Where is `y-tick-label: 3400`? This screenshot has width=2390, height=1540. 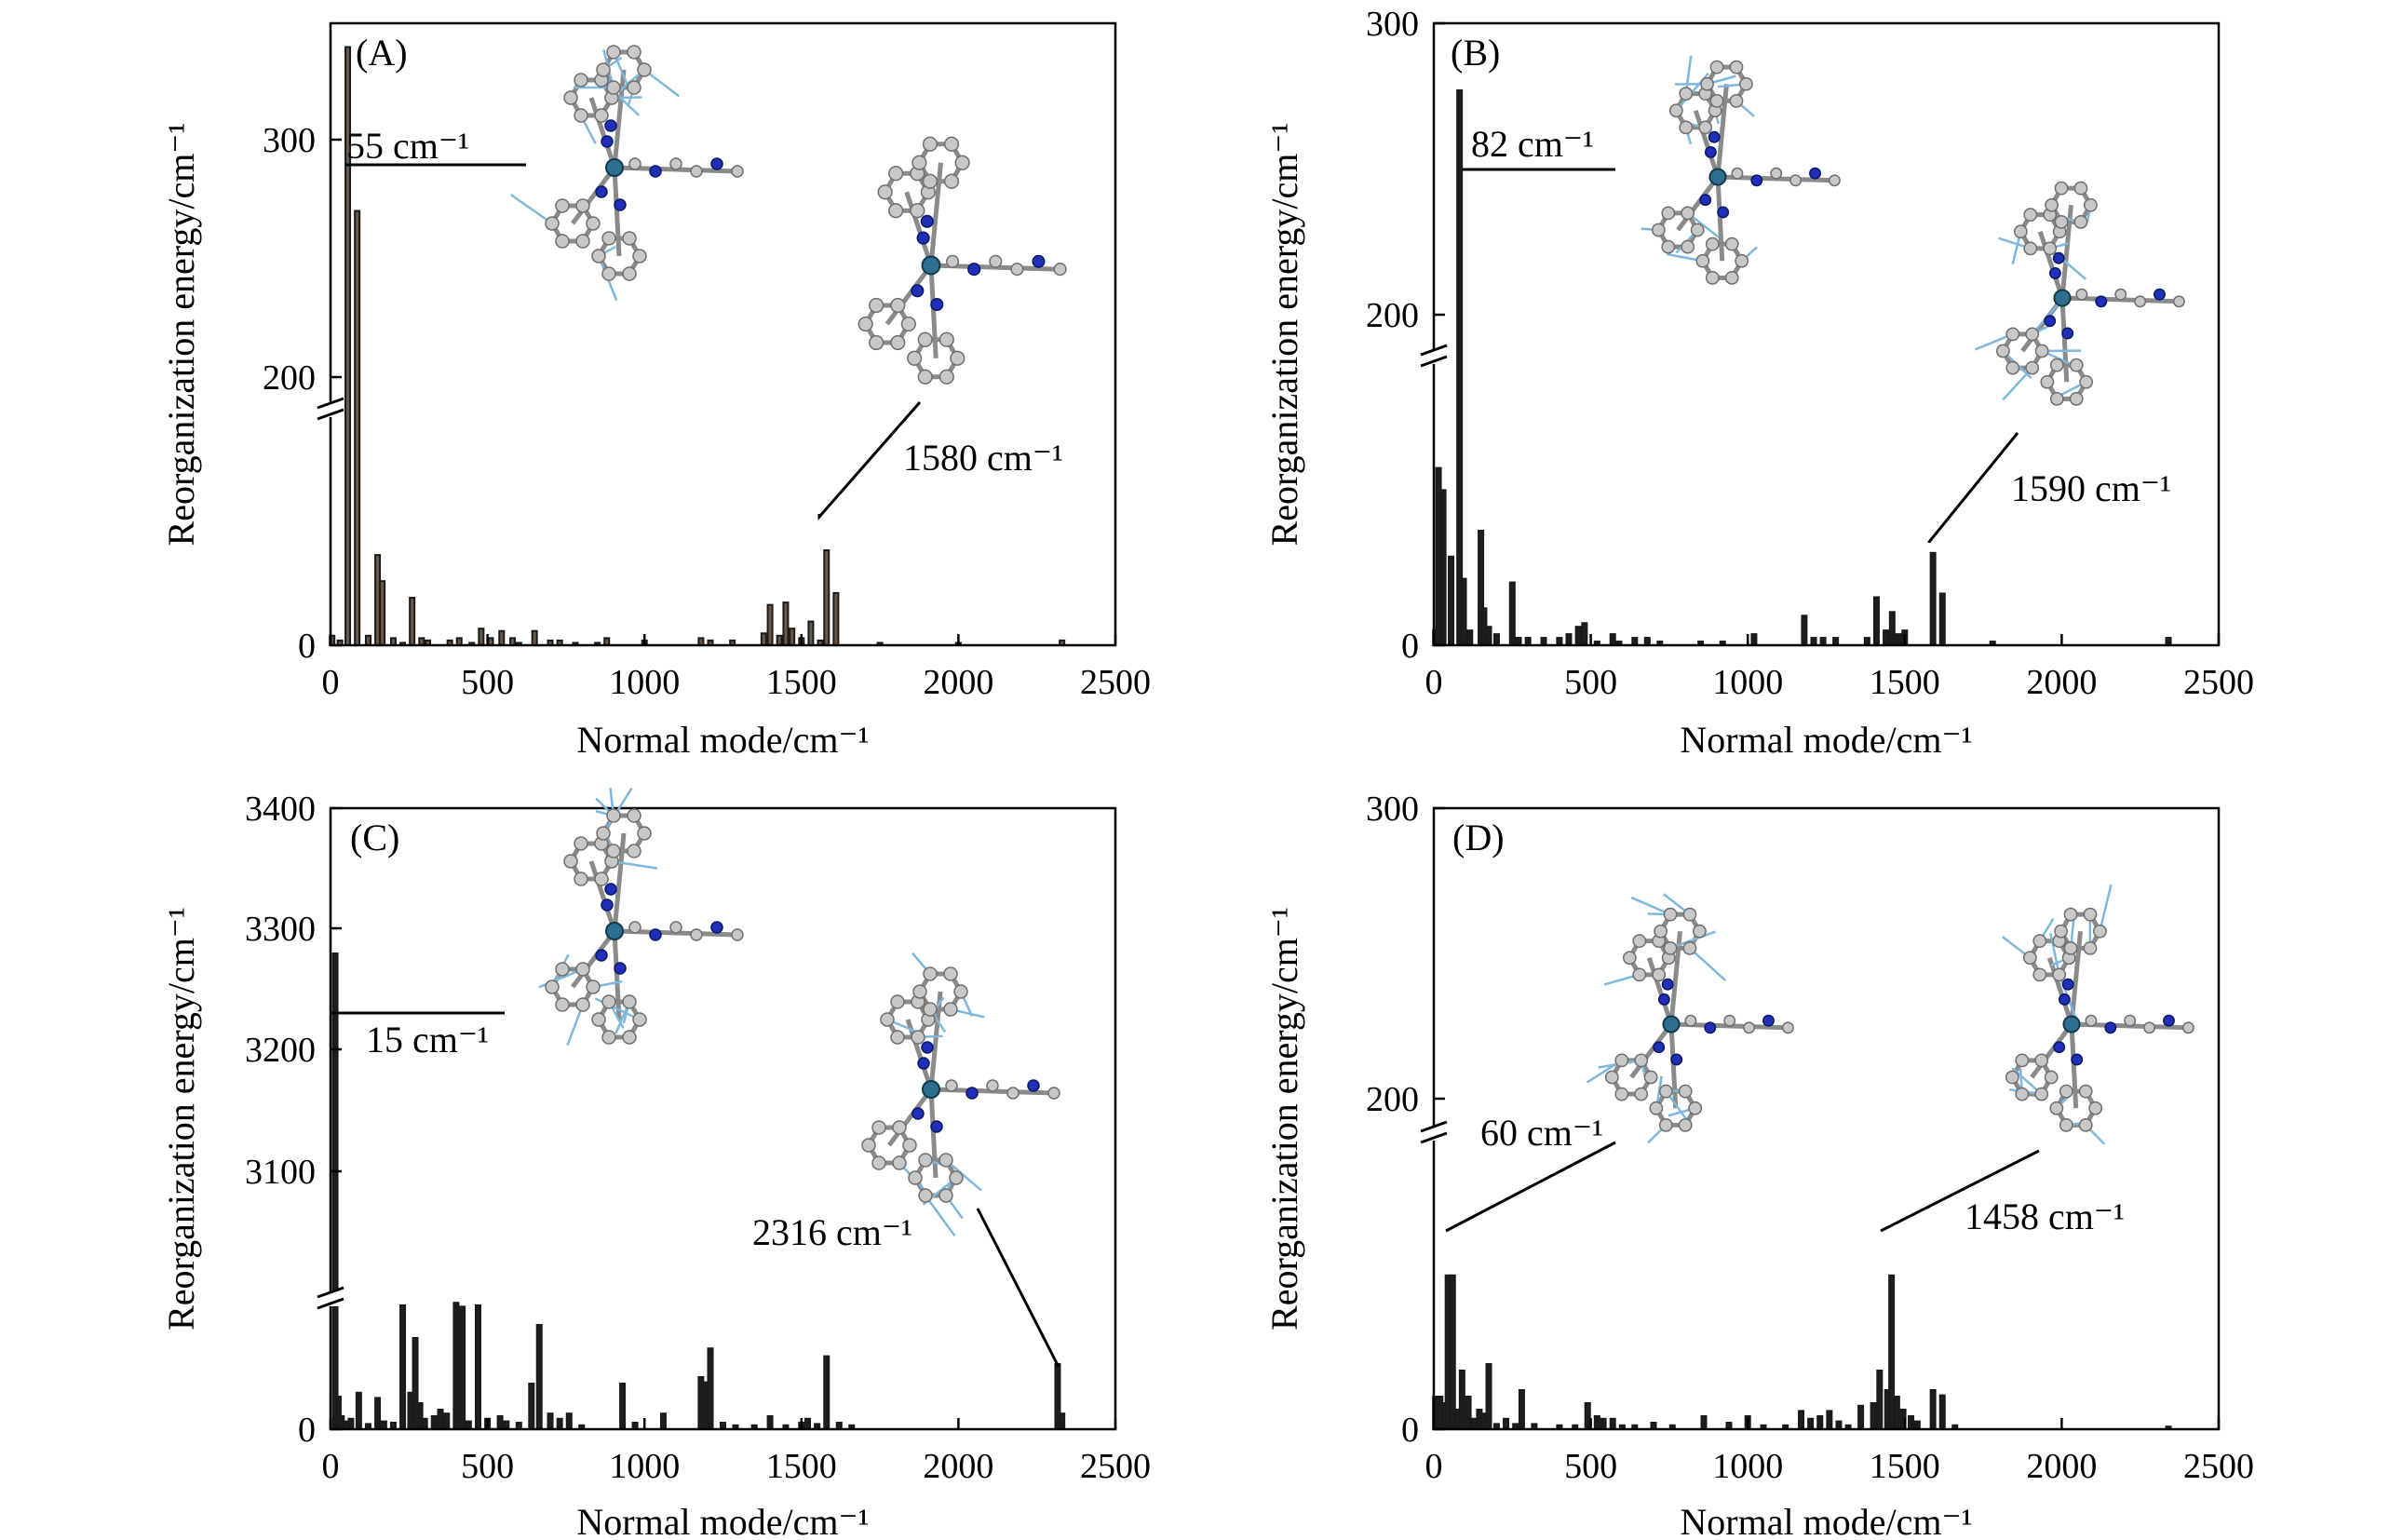
y-tick-label: 3400 is located at coordinates (280, 809).